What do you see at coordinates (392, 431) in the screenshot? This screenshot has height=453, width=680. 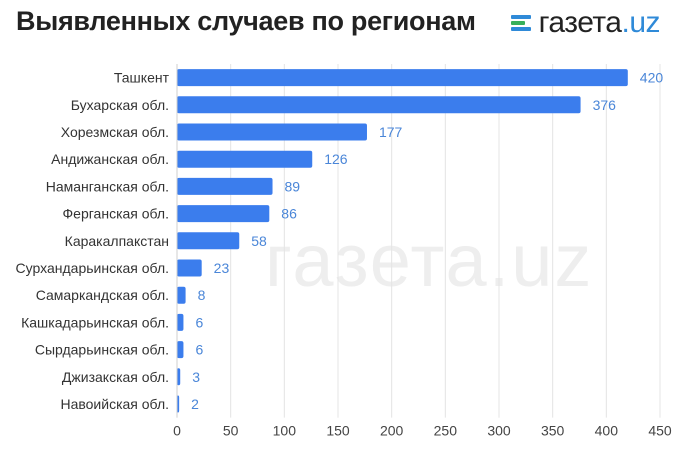 I see `x-tick-label: 200` at bounding box center [392, 431].